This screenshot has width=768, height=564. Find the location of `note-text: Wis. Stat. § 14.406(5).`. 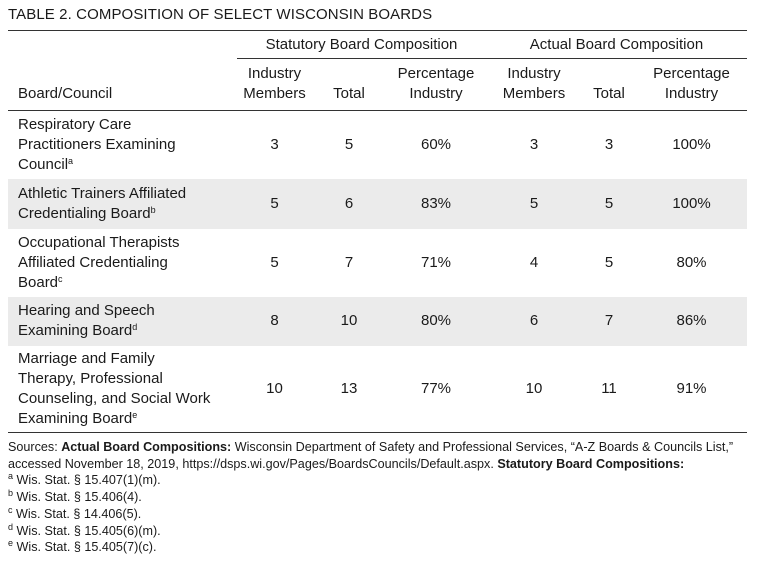

note-text: Wis. Stat. § 14.406(5). is located at coordinates (79, 513).